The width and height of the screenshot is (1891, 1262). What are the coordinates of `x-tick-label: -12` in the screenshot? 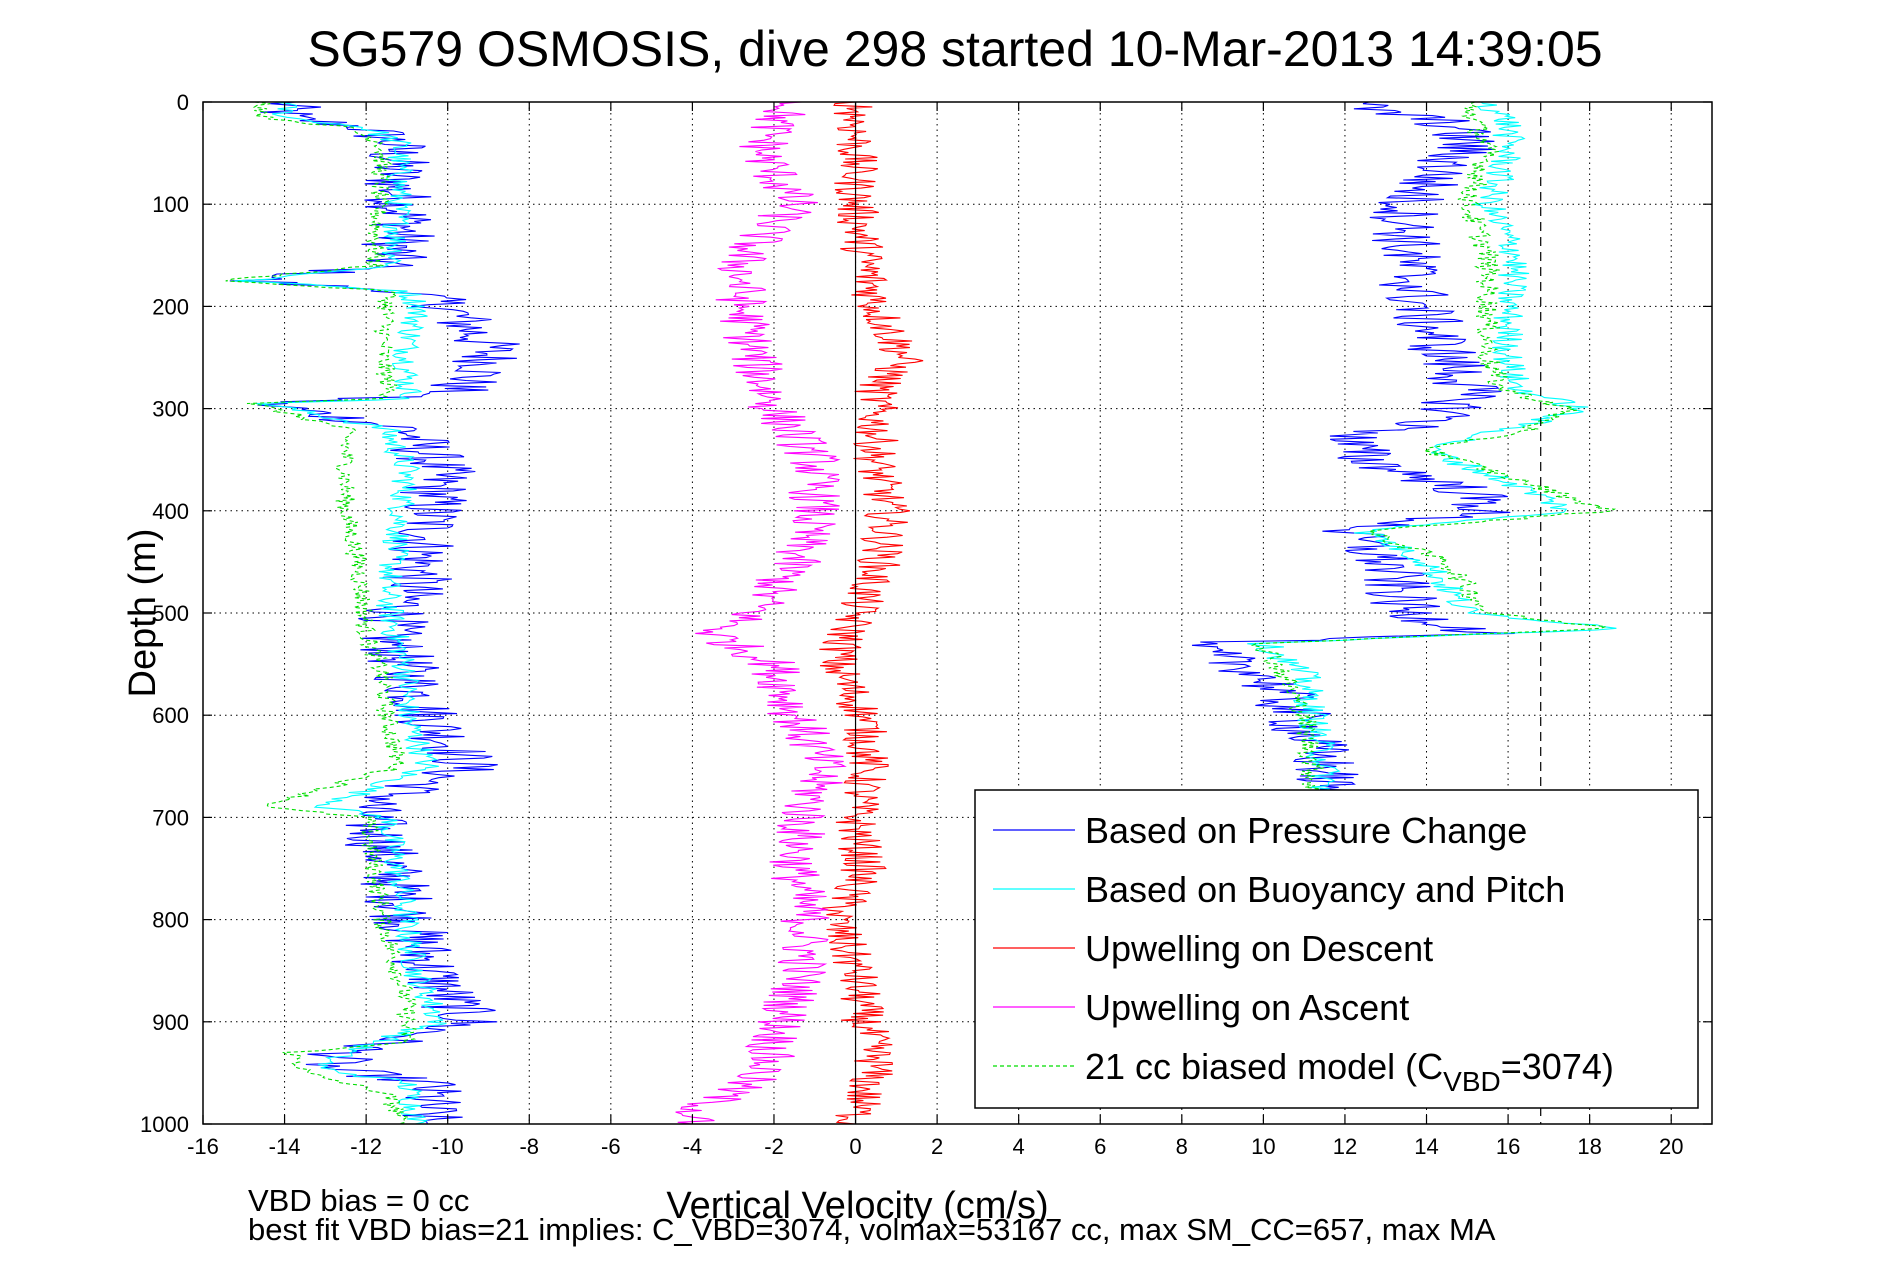 It's located at (366, 1146).